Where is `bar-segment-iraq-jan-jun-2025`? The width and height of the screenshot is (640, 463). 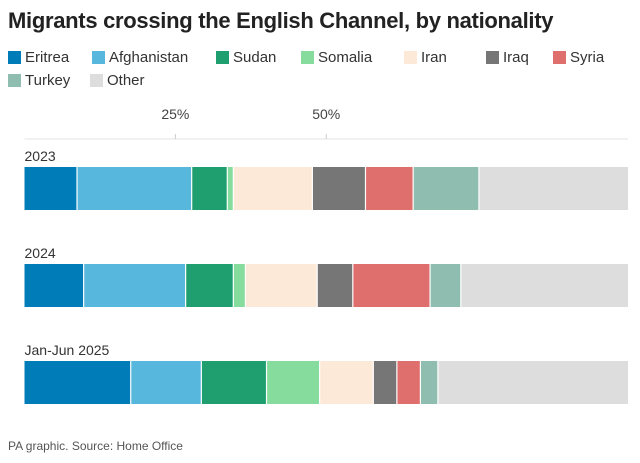 bar-segment-iraq-jan-jun-2025 is located at coordinates (385, 382).